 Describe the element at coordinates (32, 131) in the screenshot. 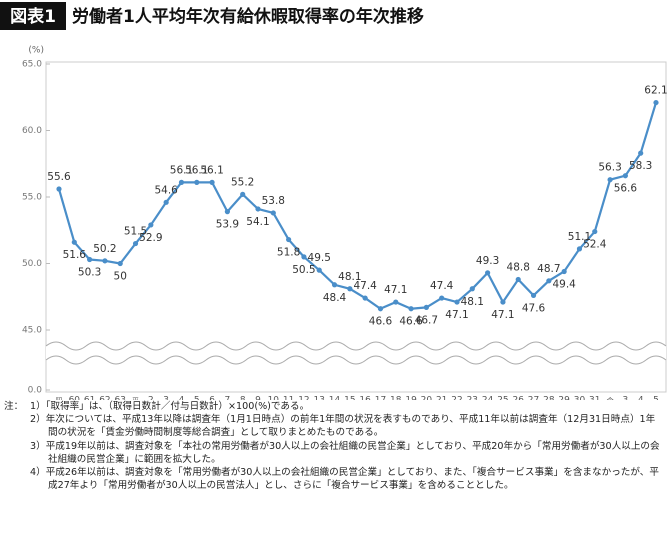

I see `y-tick-label: 60.0` at that location.